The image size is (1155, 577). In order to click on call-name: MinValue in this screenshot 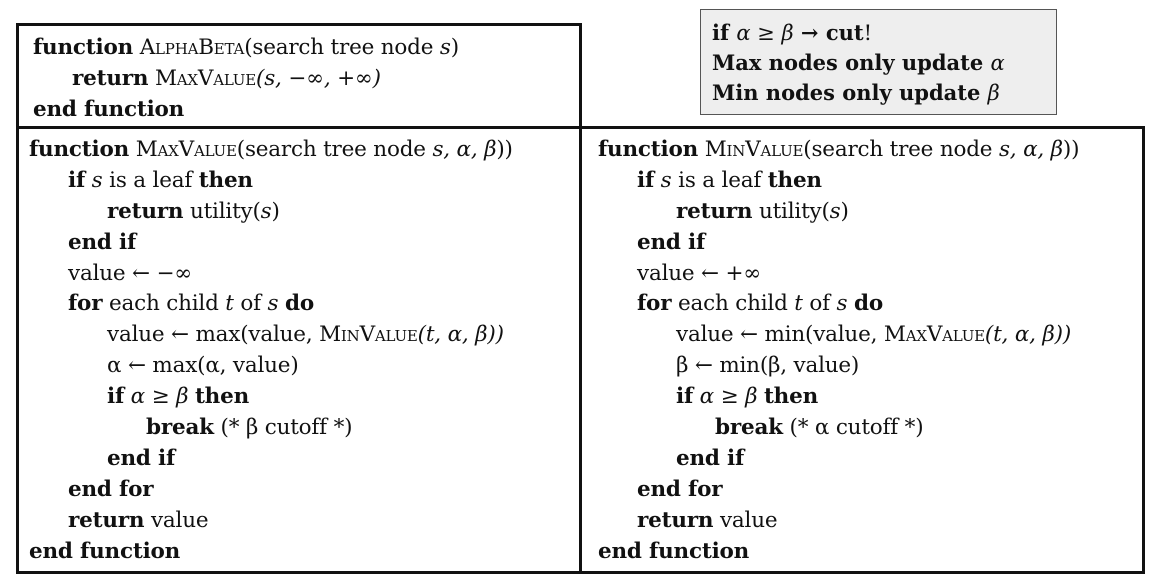, I will do `click(368, 335)`.